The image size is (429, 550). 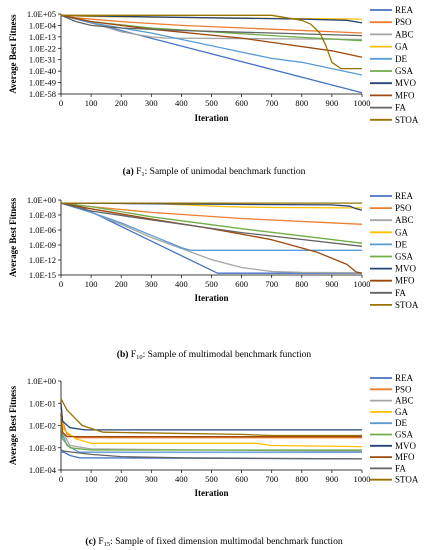 What do you see at coordinates (42, 60) in the screenshot?
I see `y-tick-label: 1.0E-31` at bounding box center [42, 60].